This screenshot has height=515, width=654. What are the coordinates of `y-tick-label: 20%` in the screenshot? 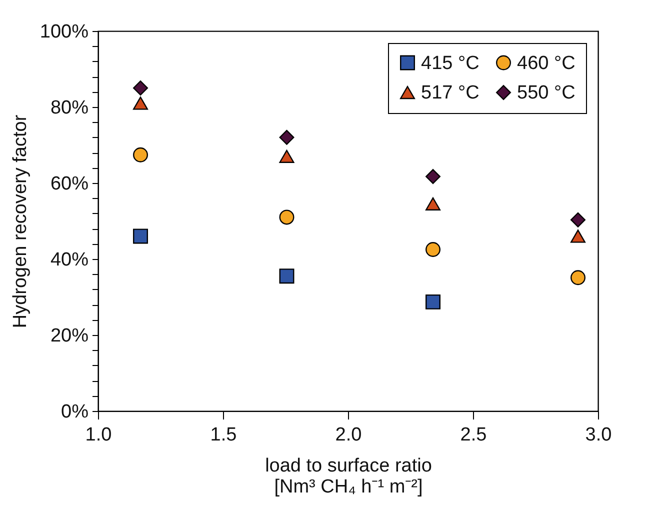 It's located at (69, 336).